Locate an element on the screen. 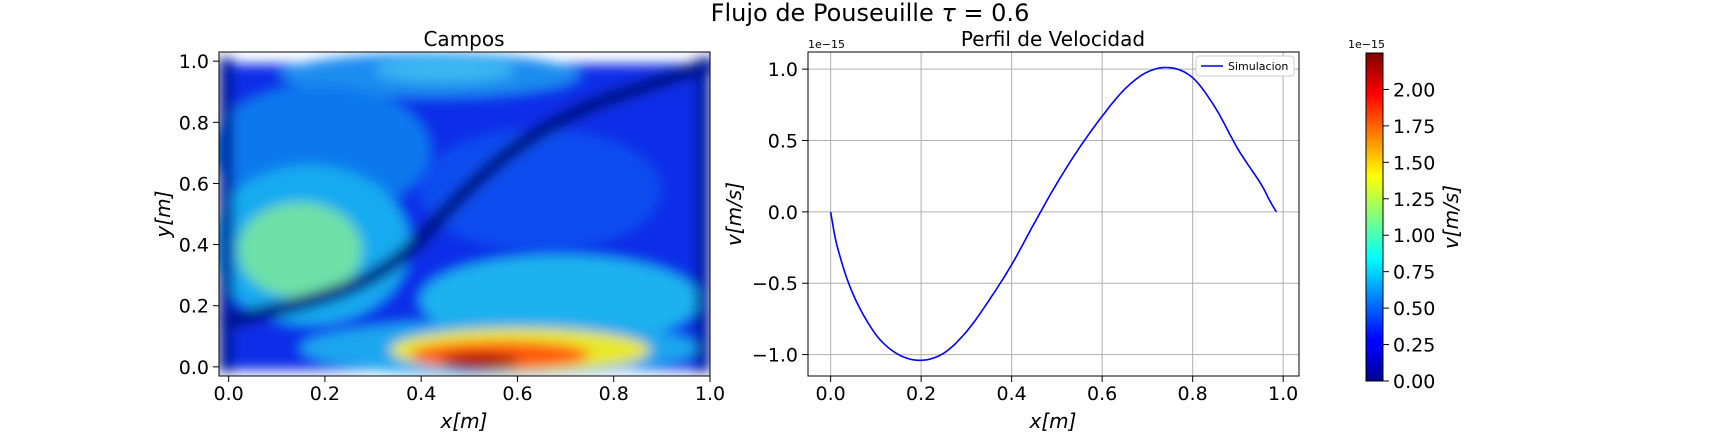  line-ytick-label: −1.0 is located at coordinates (775, 356).